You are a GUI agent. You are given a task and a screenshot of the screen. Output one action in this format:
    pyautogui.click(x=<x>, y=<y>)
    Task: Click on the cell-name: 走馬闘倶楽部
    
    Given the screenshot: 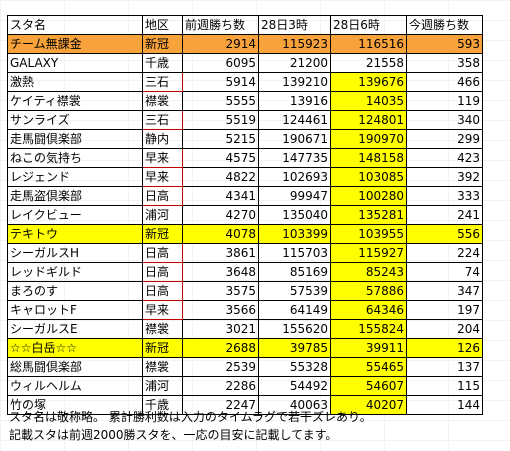 What is the action you would take?
    pyautogui.click(x=75, y=139)
    